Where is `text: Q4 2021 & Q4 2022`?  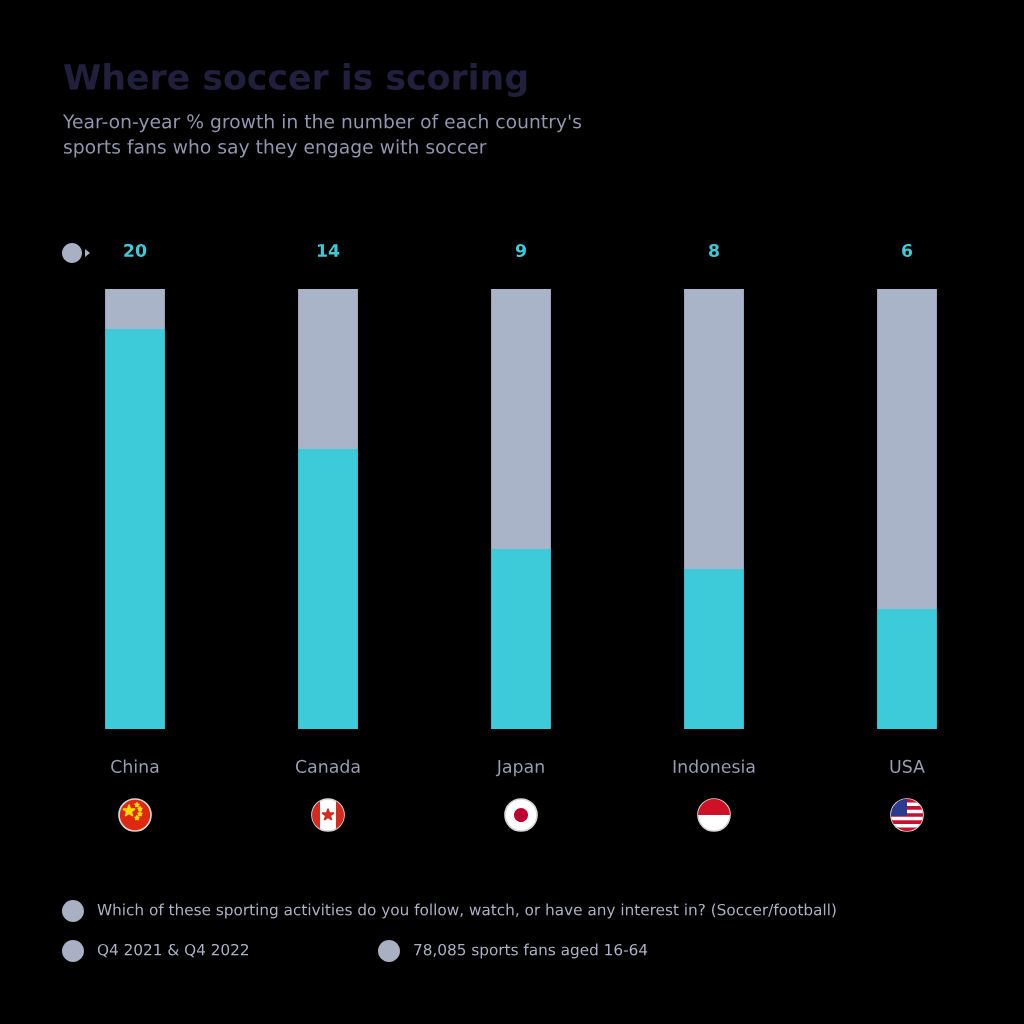 text: Q4 2021 & Q4 2022 is located at coordinates (173, 950).